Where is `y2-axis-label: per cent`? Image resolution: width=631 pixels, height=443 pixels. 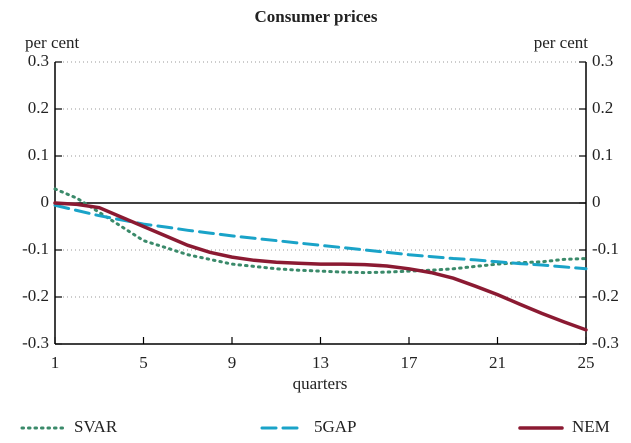
y2-axis-label: per cent is located at coordinates (561, 42).